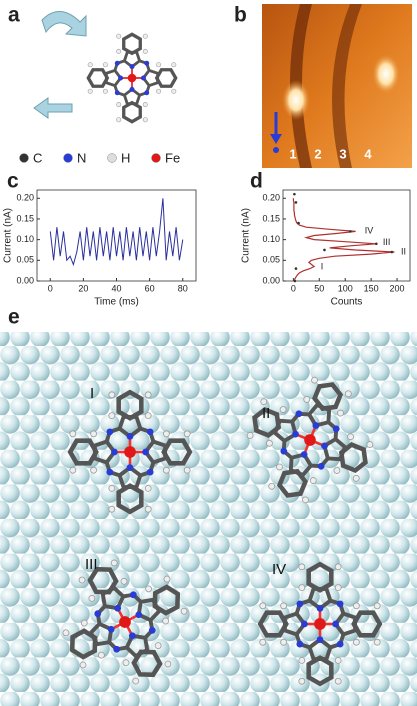 This screenshot has height=706, width=417. Describe the element at coordinates (183, 288) in the screenshot. I see `x-tick-label: 80` at that location.